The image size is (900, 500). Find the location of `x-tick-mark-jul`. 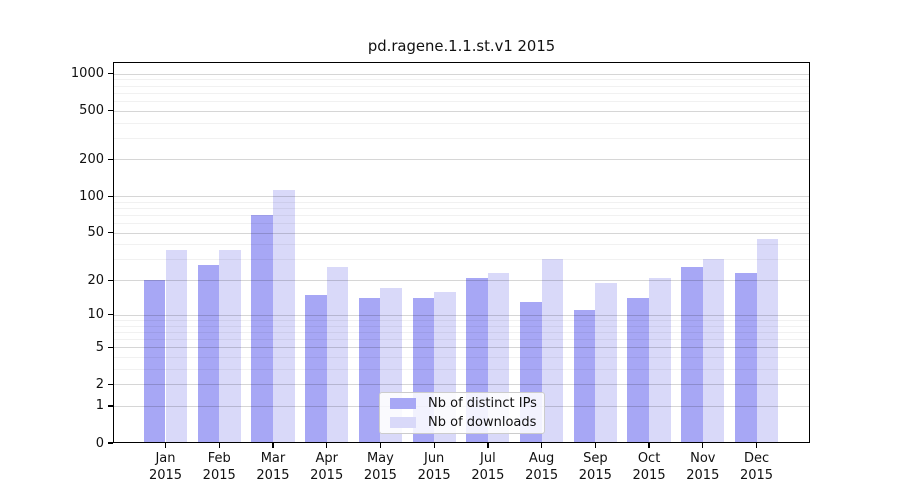

x-tick-mark-jul is located at coordinates (488, 445).